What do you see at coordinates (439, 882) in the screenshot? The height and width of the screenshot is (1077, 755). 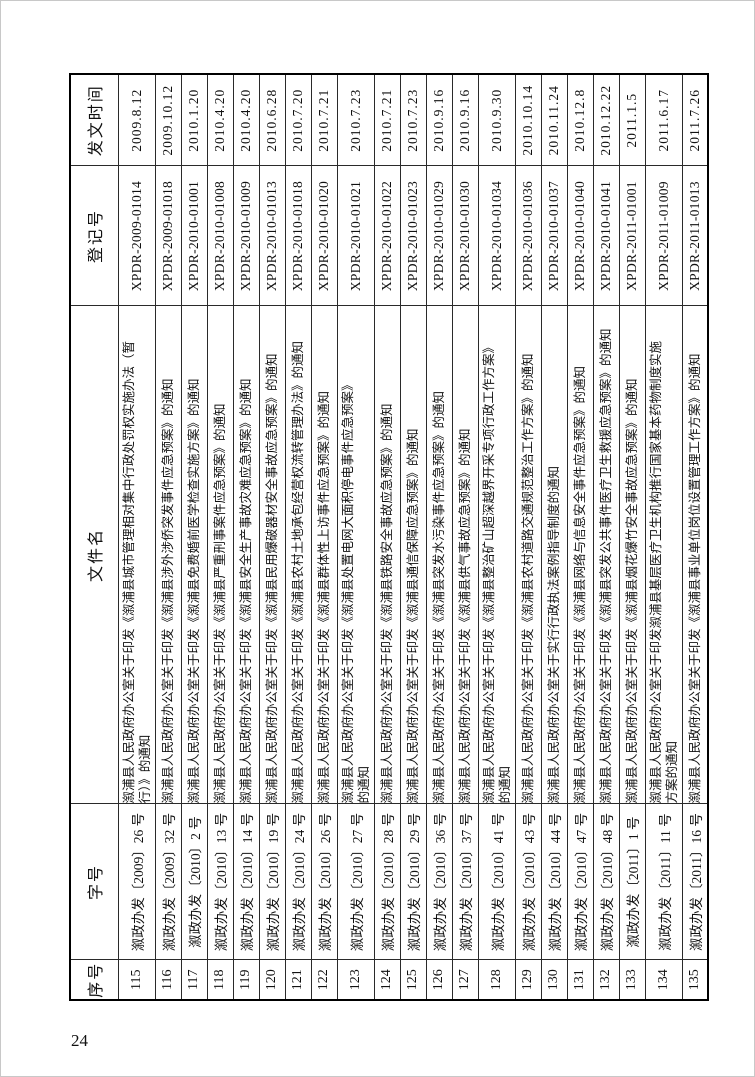 I see `cell-doc-number: 溆政办发〔2010〕36 号` at bounding box center [439, 882].